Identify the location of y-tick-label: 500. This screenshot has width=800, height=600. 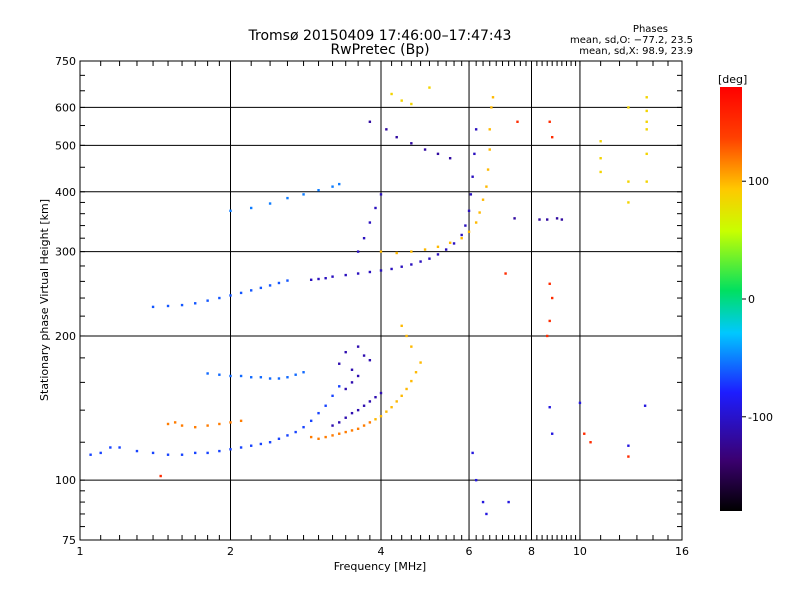
(65, 145).